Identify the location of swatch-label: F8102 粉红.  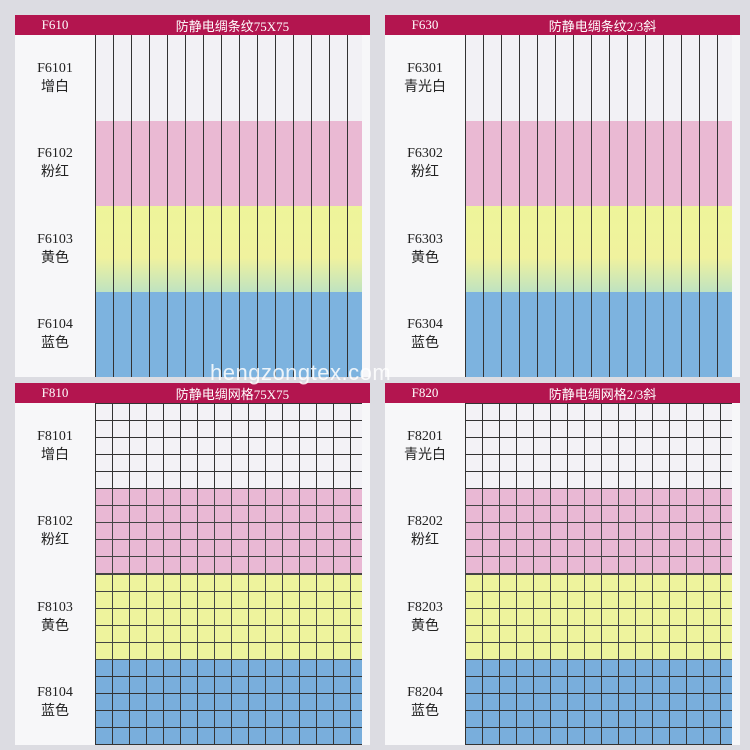
(55, 532).